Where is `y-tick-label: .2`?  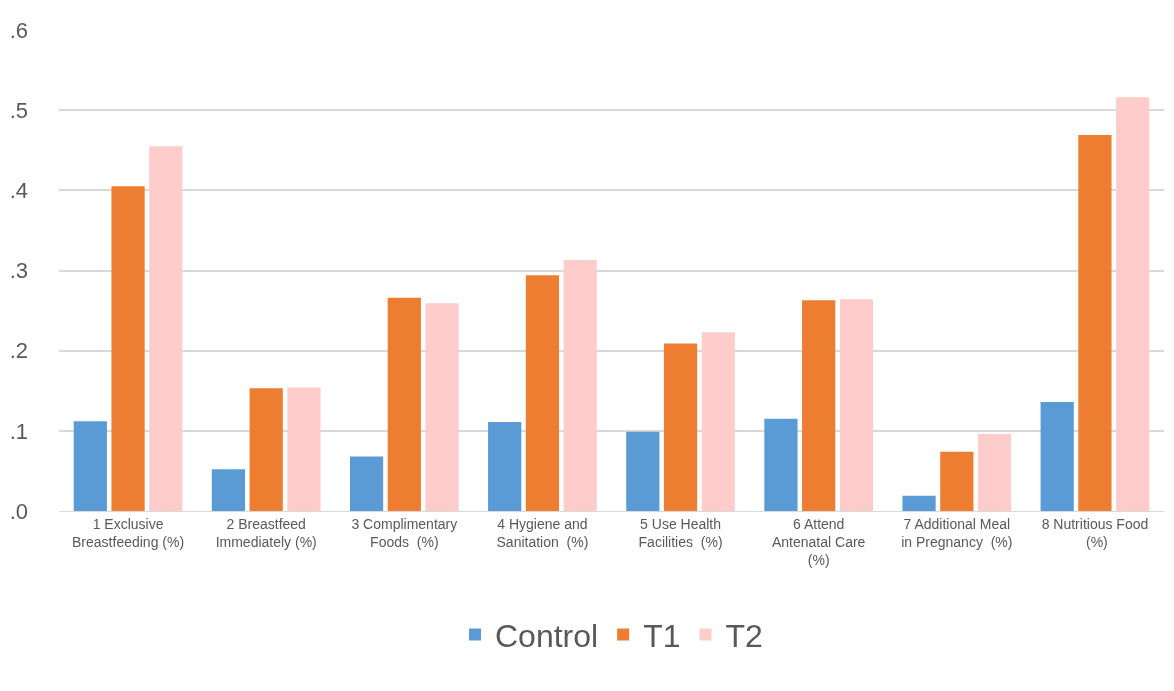 y-tick-label: .2 is located at coordinates (18, 351).